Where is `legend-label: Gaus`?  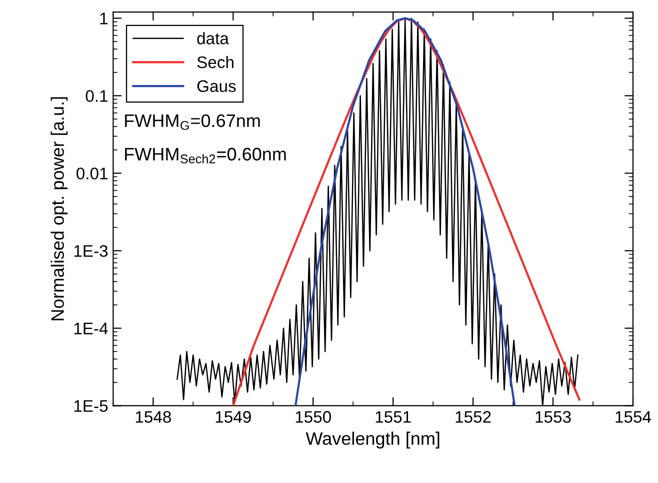 legend-label: Gaus is located at coordinates (216, 86).